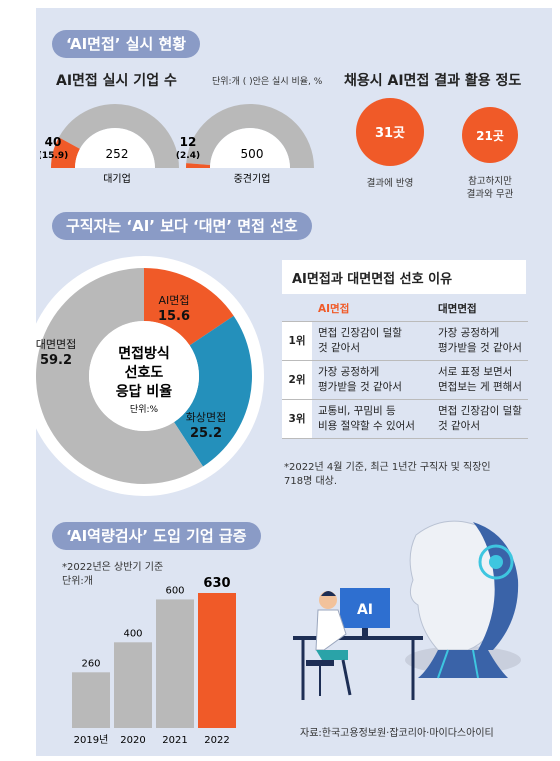  I want to click on rank-3: 3위, so click(297, 419).